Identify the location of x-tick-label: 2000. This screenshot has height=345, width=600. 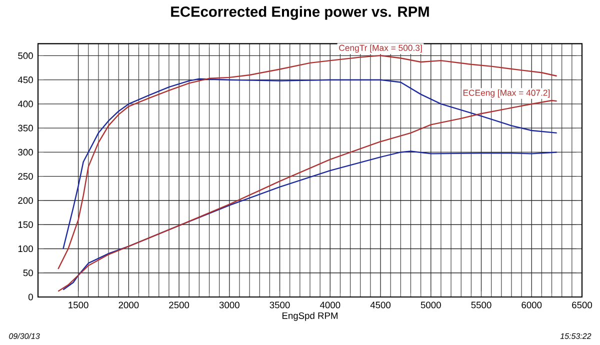
(128, 305).